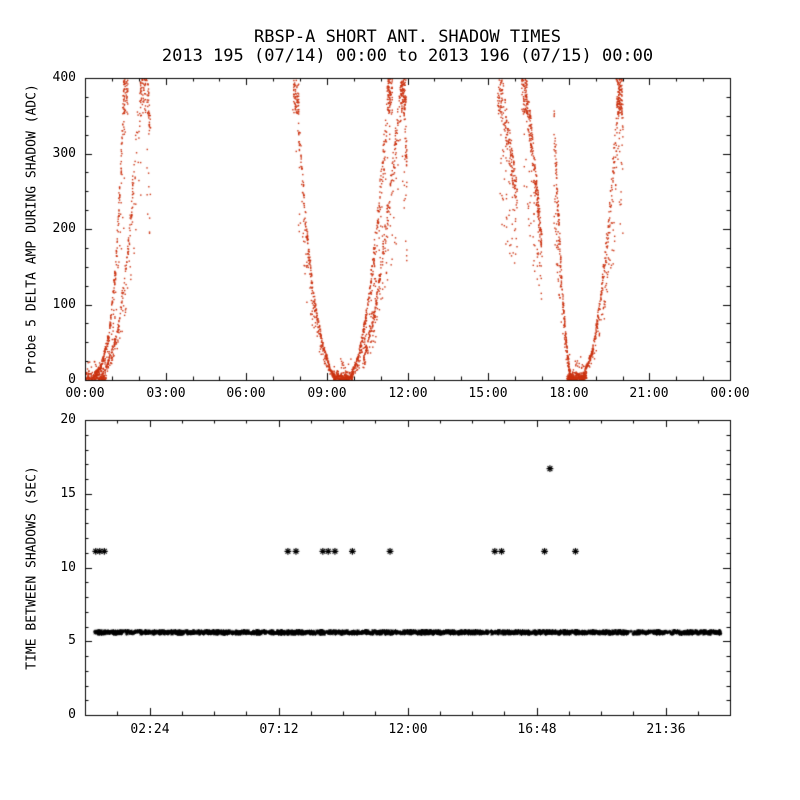  Describe the element at coordinates (72, 379) in the screenshot. I see `top-y-tick-label: 0` at that location.